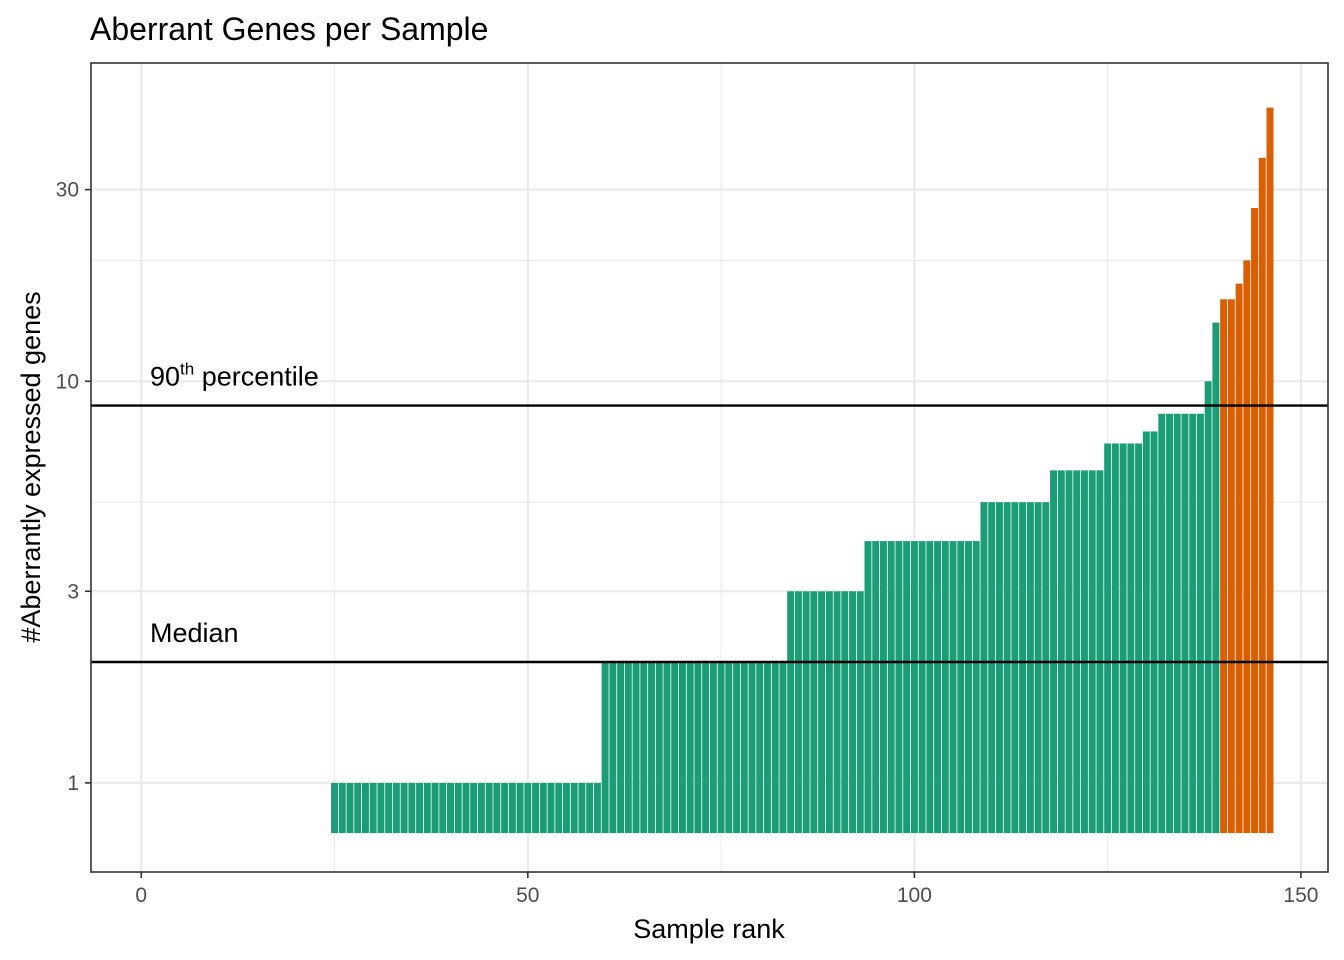 The width and height of the screenshot is (1344, 960). What do you see at coordinates (234, 376) in the screenshot?
I see `reference-line-label: 90th percentile` at bounding box center [234, 376].